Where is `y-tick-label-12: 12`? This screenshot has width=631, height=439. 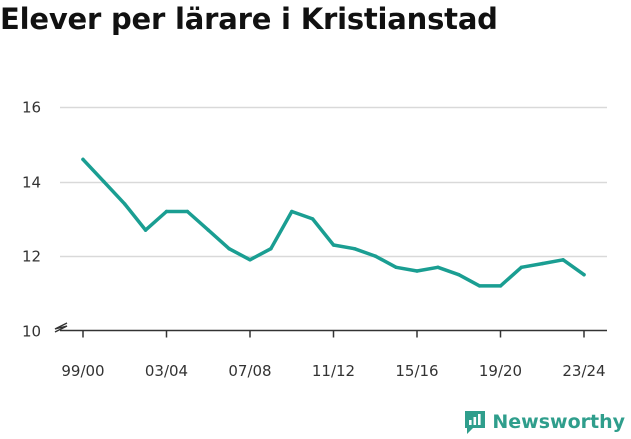 y-tick-label-12: 12 is located at coordinates (31, 257).